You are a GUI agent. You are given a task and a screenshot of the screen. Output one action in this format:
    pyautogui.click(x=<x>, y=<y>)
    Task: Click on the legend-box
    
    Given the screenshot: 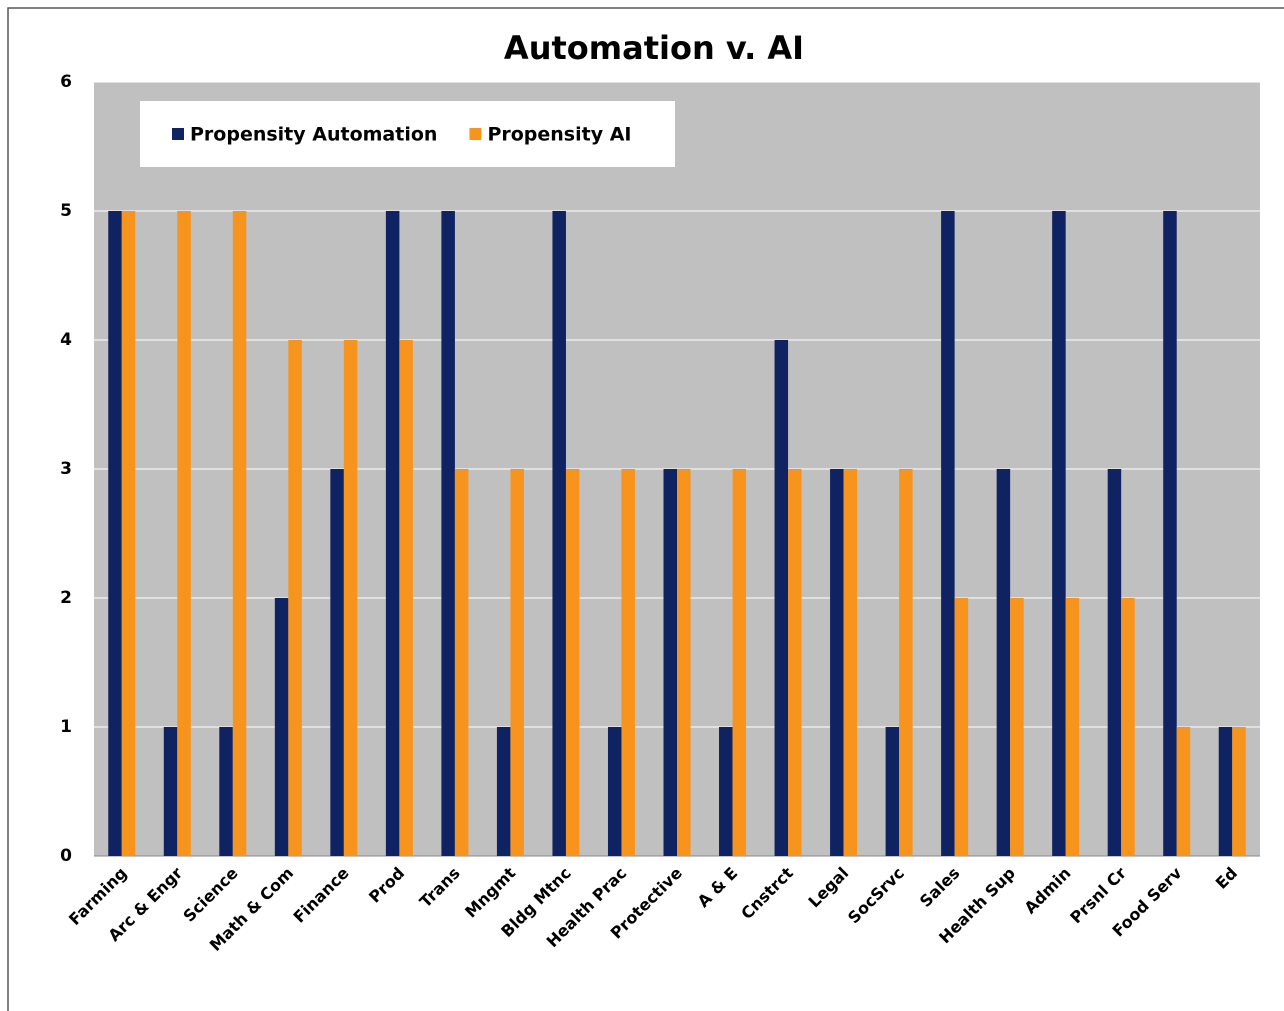 What is the action you would take?
    pyautogui.click(x=407, y=134)
    